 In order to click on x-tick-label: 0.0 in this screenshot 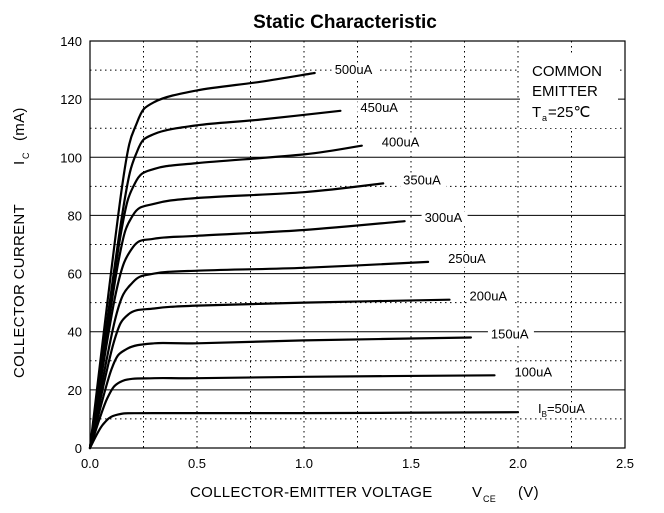, I will do `click(90, 463)`.